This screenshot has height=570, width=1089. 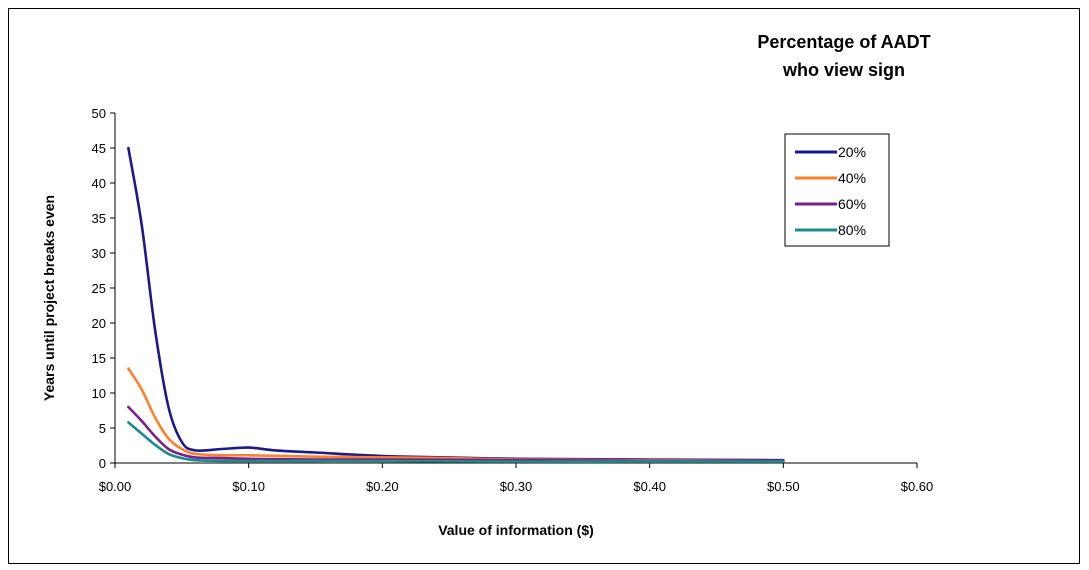 What do you see at coordinates (852, 152) in the screenshot?
I see `legend-label: 20%` at bounding box center [852, 152].